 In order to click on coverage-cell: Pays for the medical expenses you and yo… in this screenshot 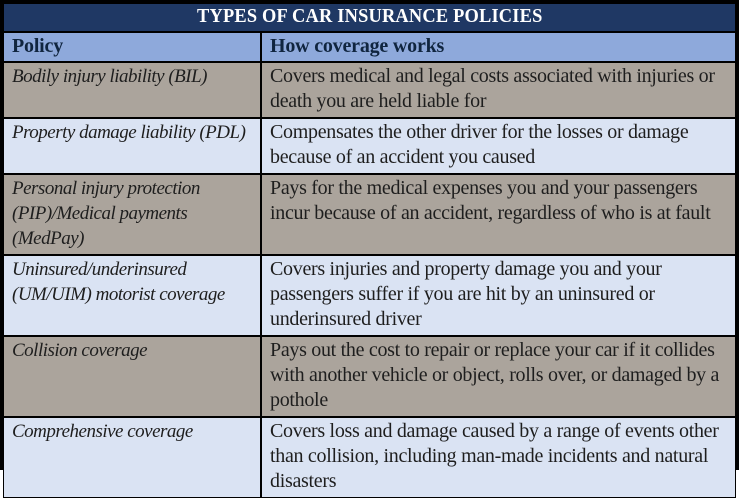, I will do `click(498, 214)`.